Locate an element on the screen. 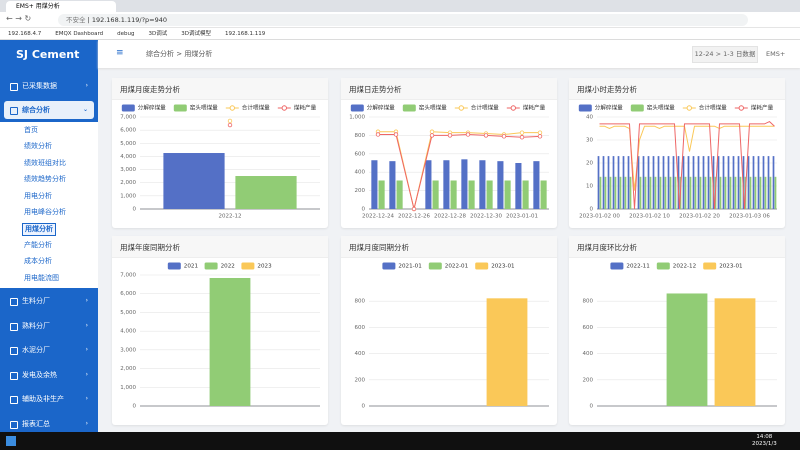 Image resolution: width=800 pixels, height=450 pixels. menu-toggle: ≡ is located at coordinates (120, 53).